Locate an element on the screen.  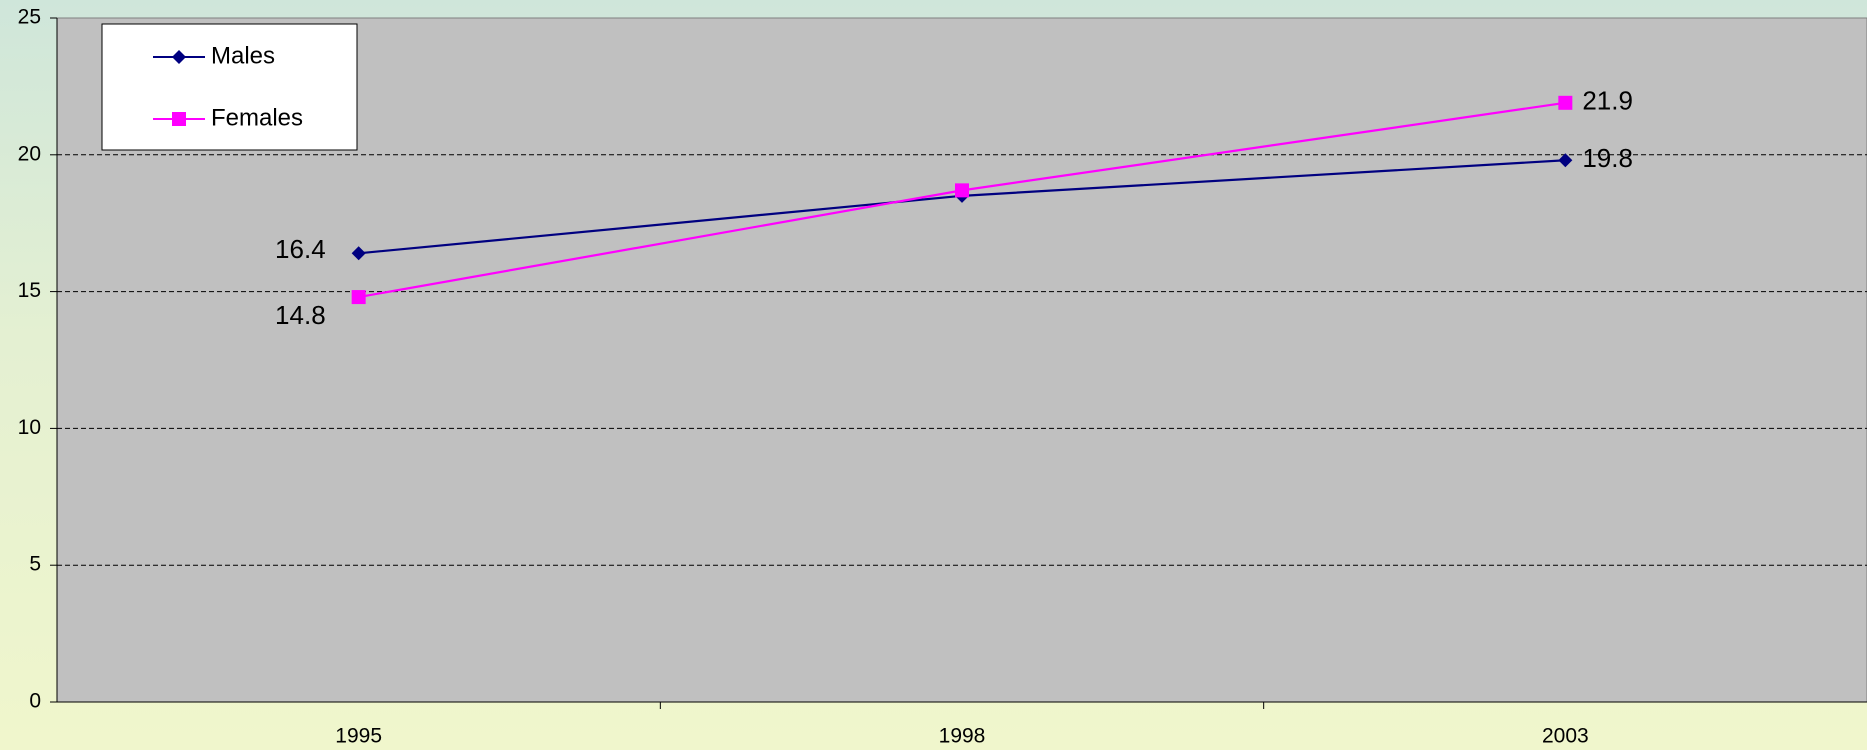
x-tick-label: 2003 is located at coordinates (1565, 736).